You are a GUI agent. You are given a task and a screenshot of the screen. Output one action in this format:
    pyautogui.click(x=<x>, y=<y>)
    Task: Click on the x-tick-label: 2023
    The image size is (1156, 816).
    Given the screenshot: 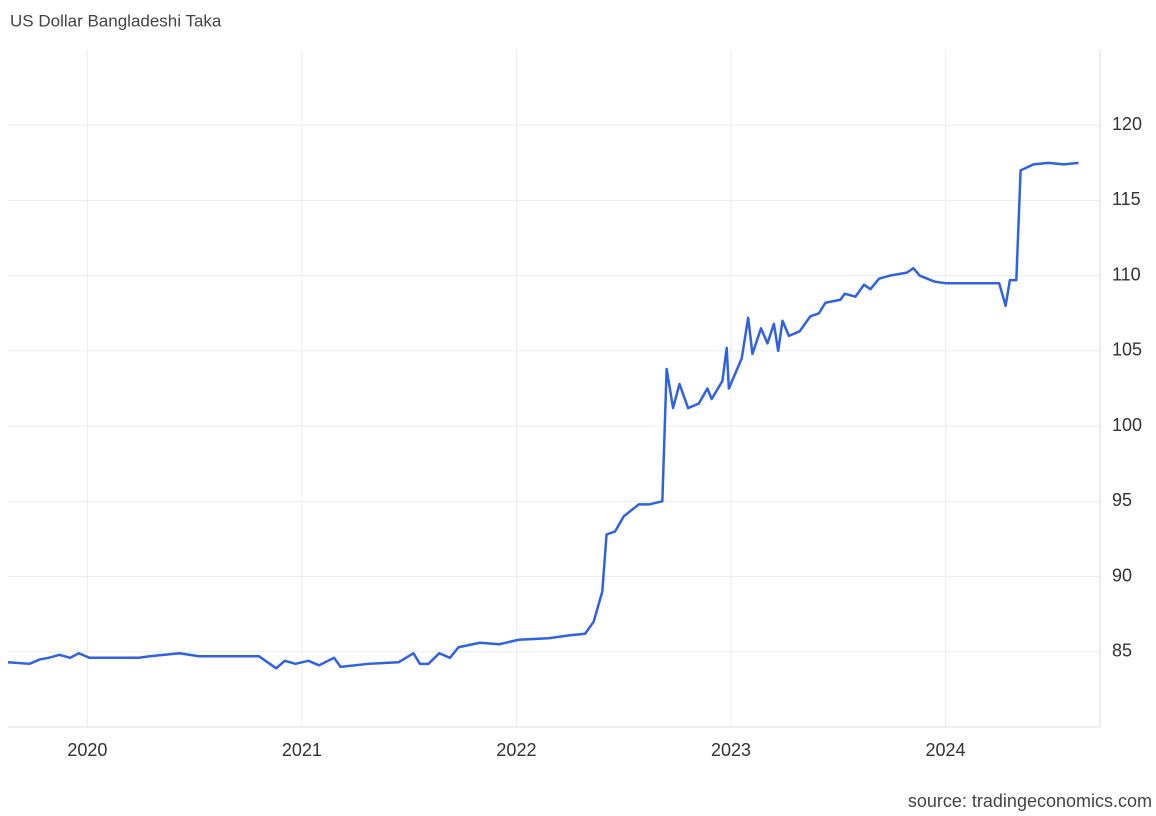 What is the action you would take?
    pyautogui.click(x=731, y=750)
    